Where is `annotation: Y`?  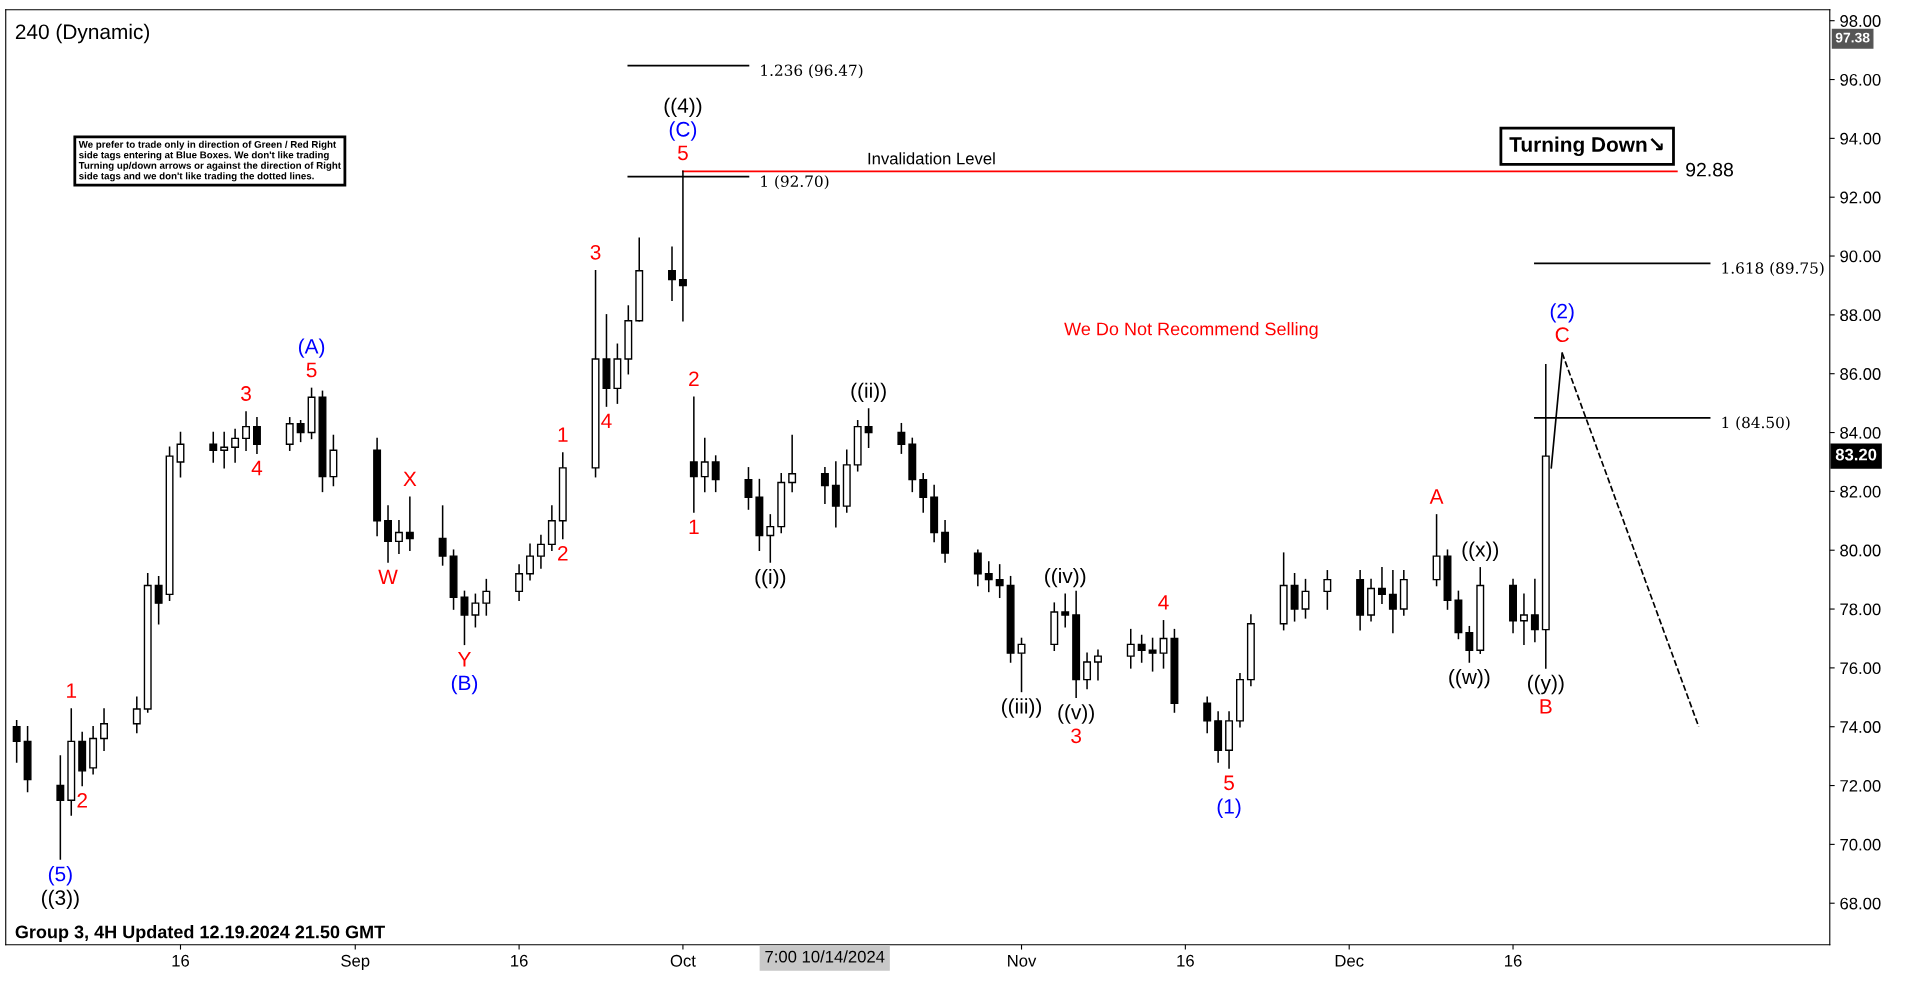
annotation: Y is located at coordinates (464, 659).